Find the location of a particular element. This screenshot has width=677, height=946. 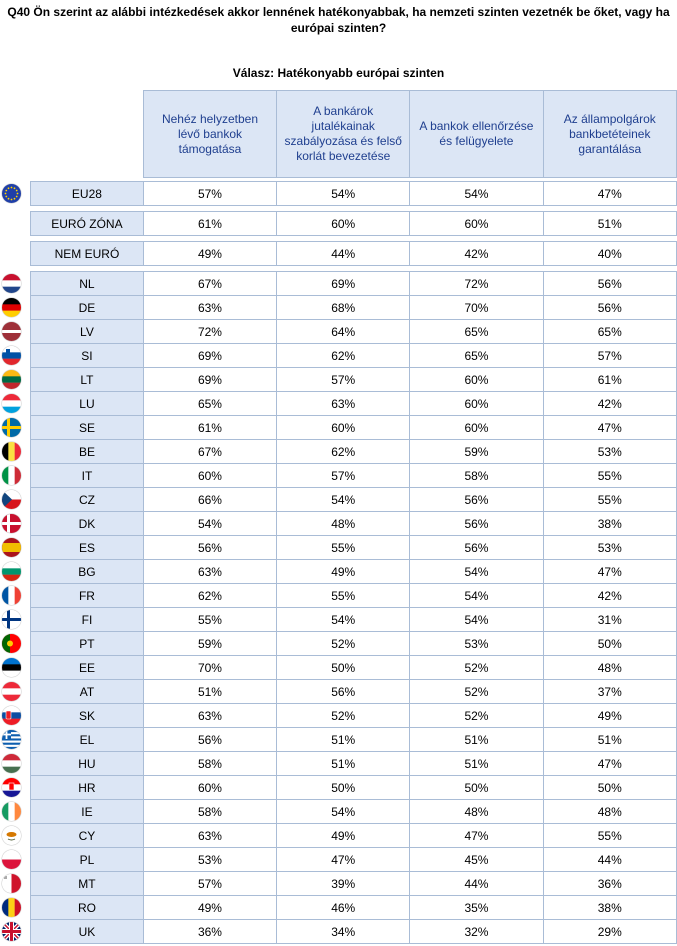

row-label: EE is located at coordinates (87, 667).